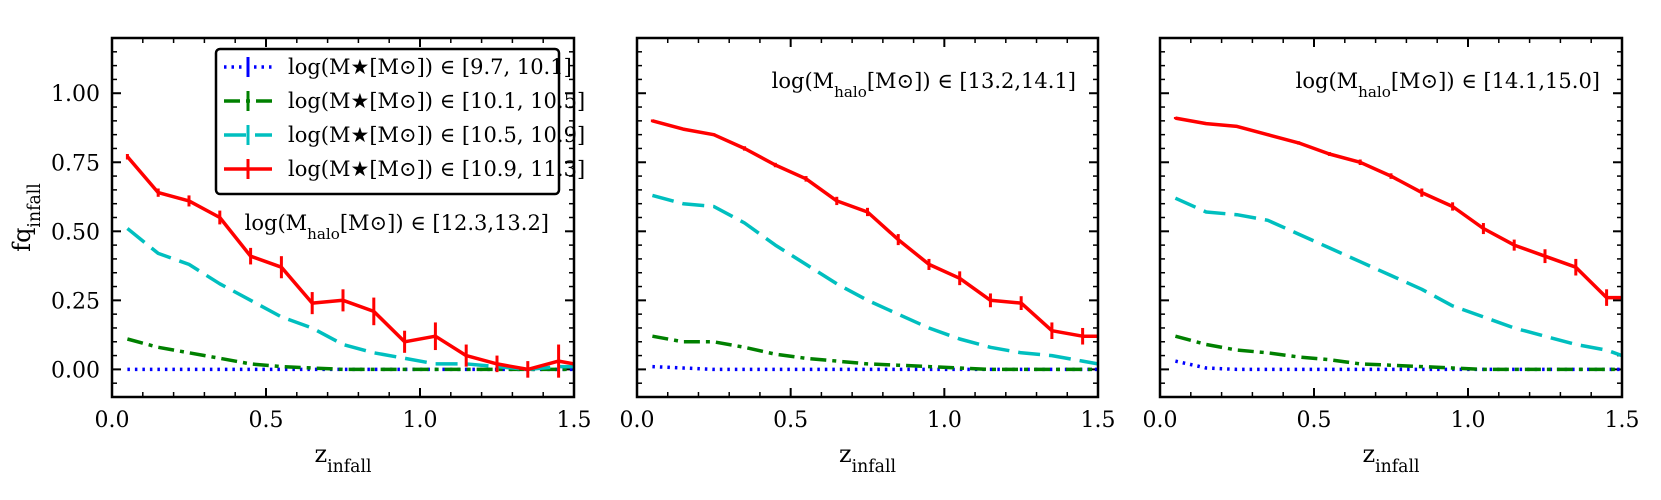 This screenshot has width=1661, height=500. I want to click on legend-label-4: log(M★[M⊙]) ∈ [10.9, 11.3], so click(436, 169).